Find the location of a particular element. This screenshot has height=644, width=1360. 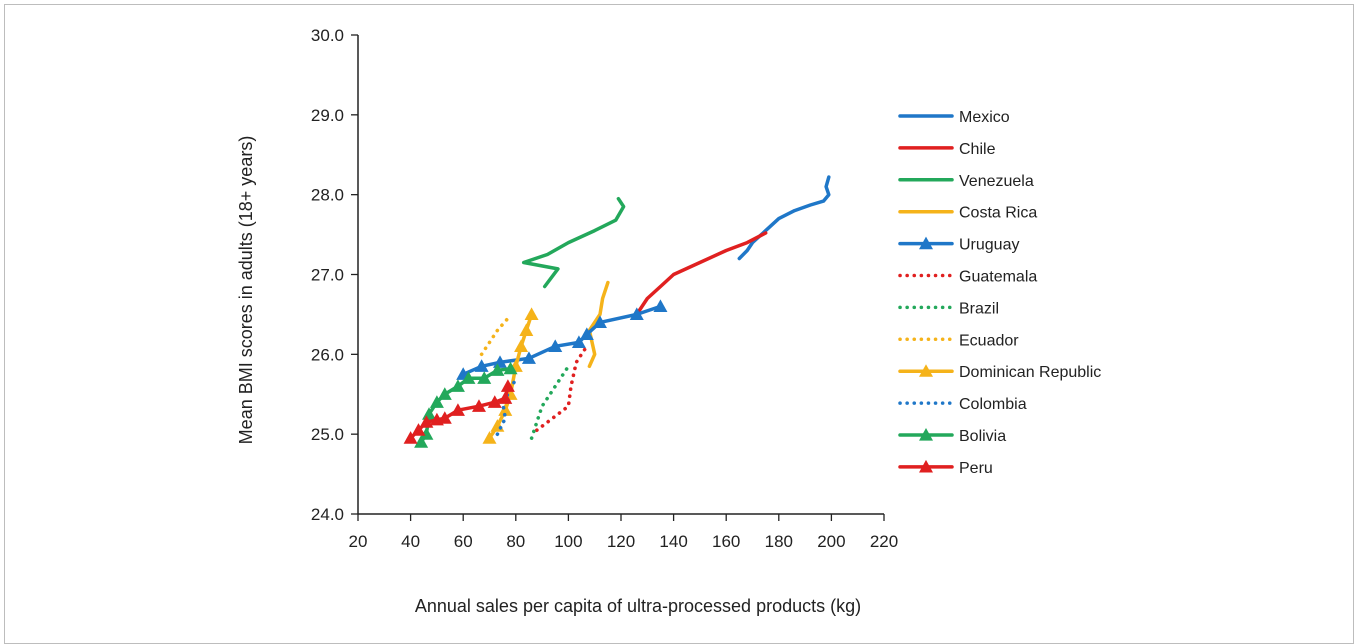

legend-item-ecuador: Ecuador is located at coordinates (958, 340).